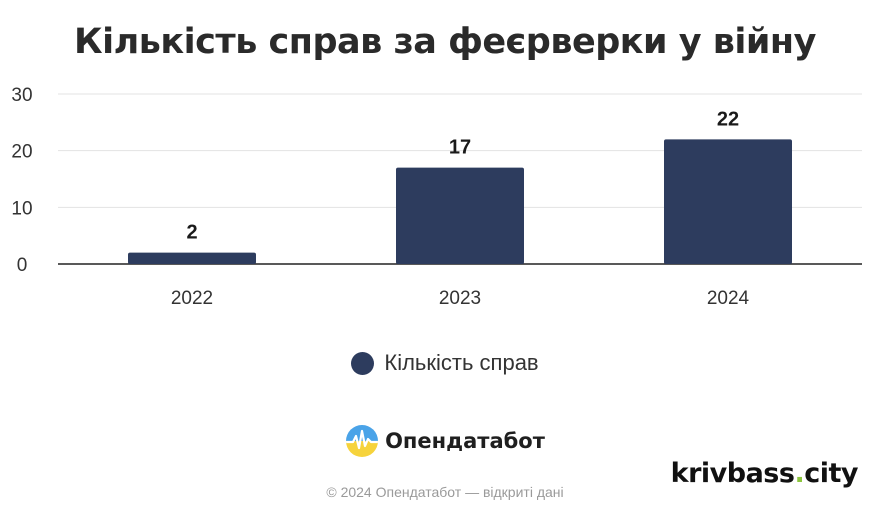 Image resolution: width=890 pixels, height=520 pixels. Describe the element at coordinates (21, 152) in the screenshot. I see `y-tick-label: 20` at that location.